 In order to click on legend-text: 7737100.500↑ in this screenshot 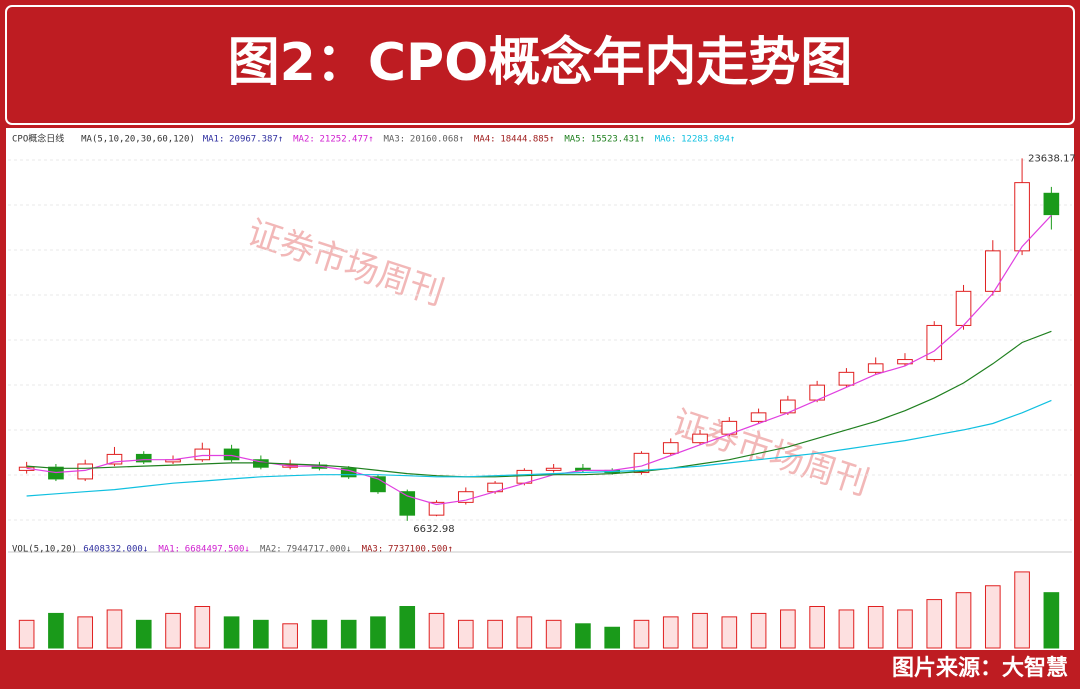, I will do `click(420, 550)`.